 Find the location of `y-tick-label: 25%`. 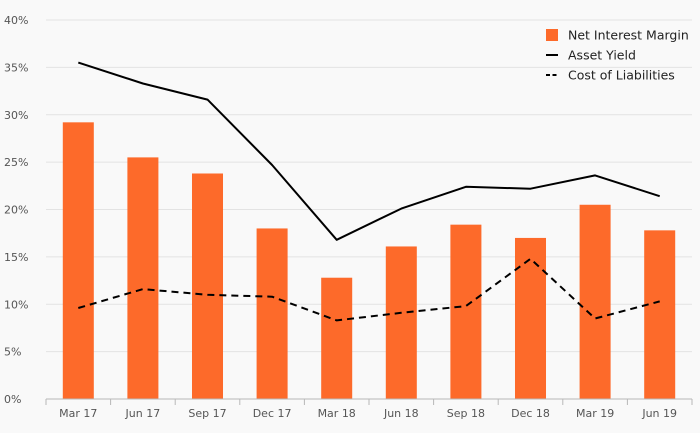

y-tick-label: 25% is located at coordinates (16, 162).